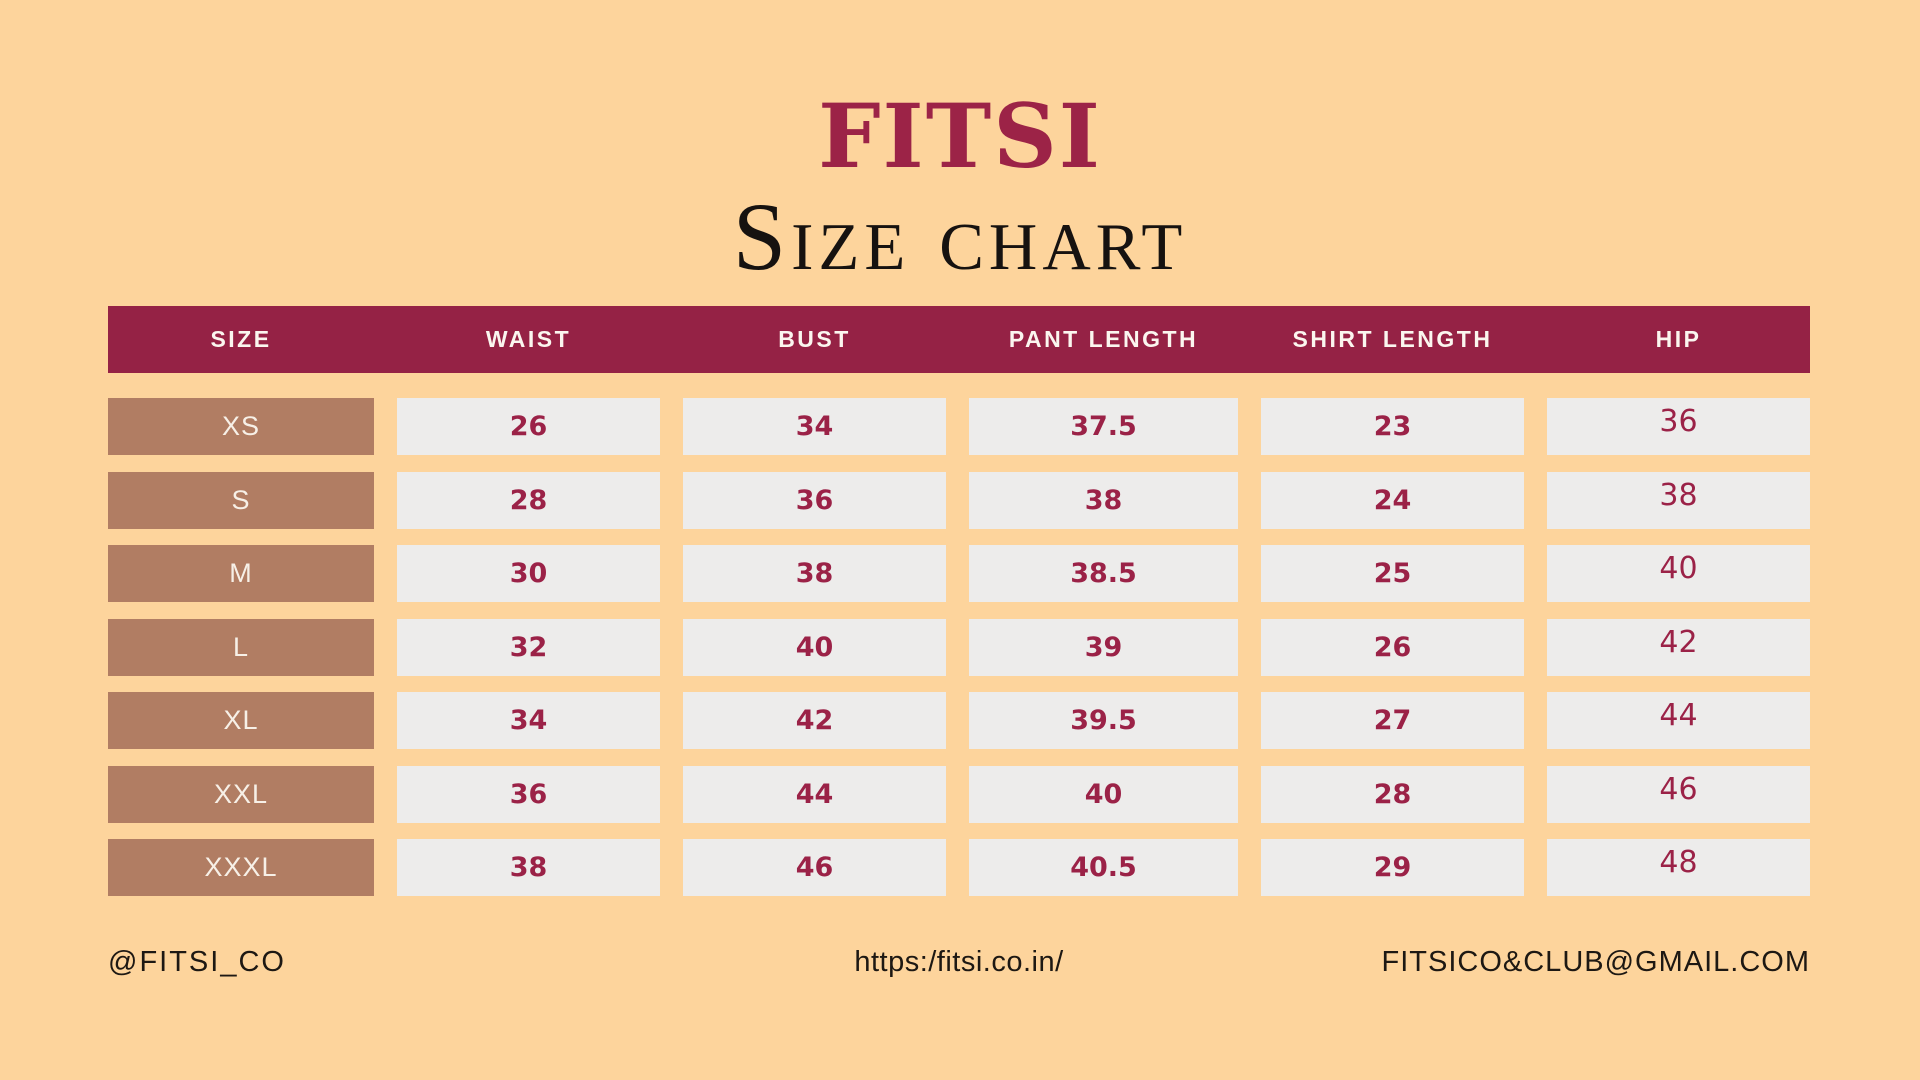 The width and height of the screenshot is (1920, 1080). I want to click on bust-value-cell: 46, so click(814, 867).